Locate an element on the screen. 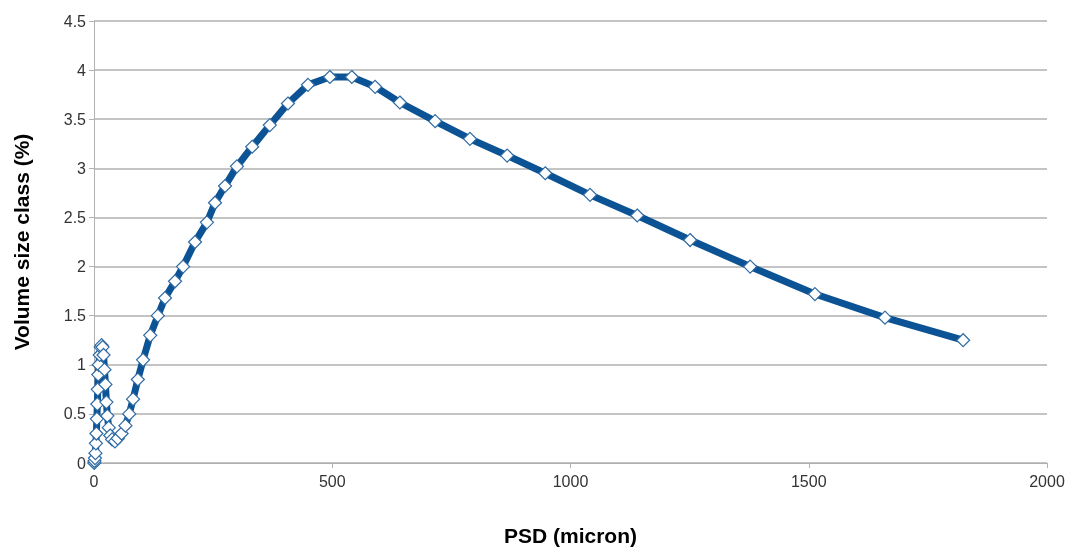  x-tick-label: 0 is located at coordinates (94, 481).